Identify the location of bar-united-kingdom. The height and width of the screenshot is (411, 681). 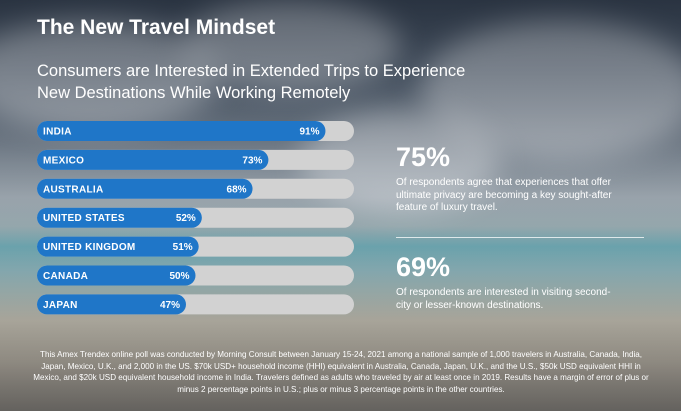
(118, 246).